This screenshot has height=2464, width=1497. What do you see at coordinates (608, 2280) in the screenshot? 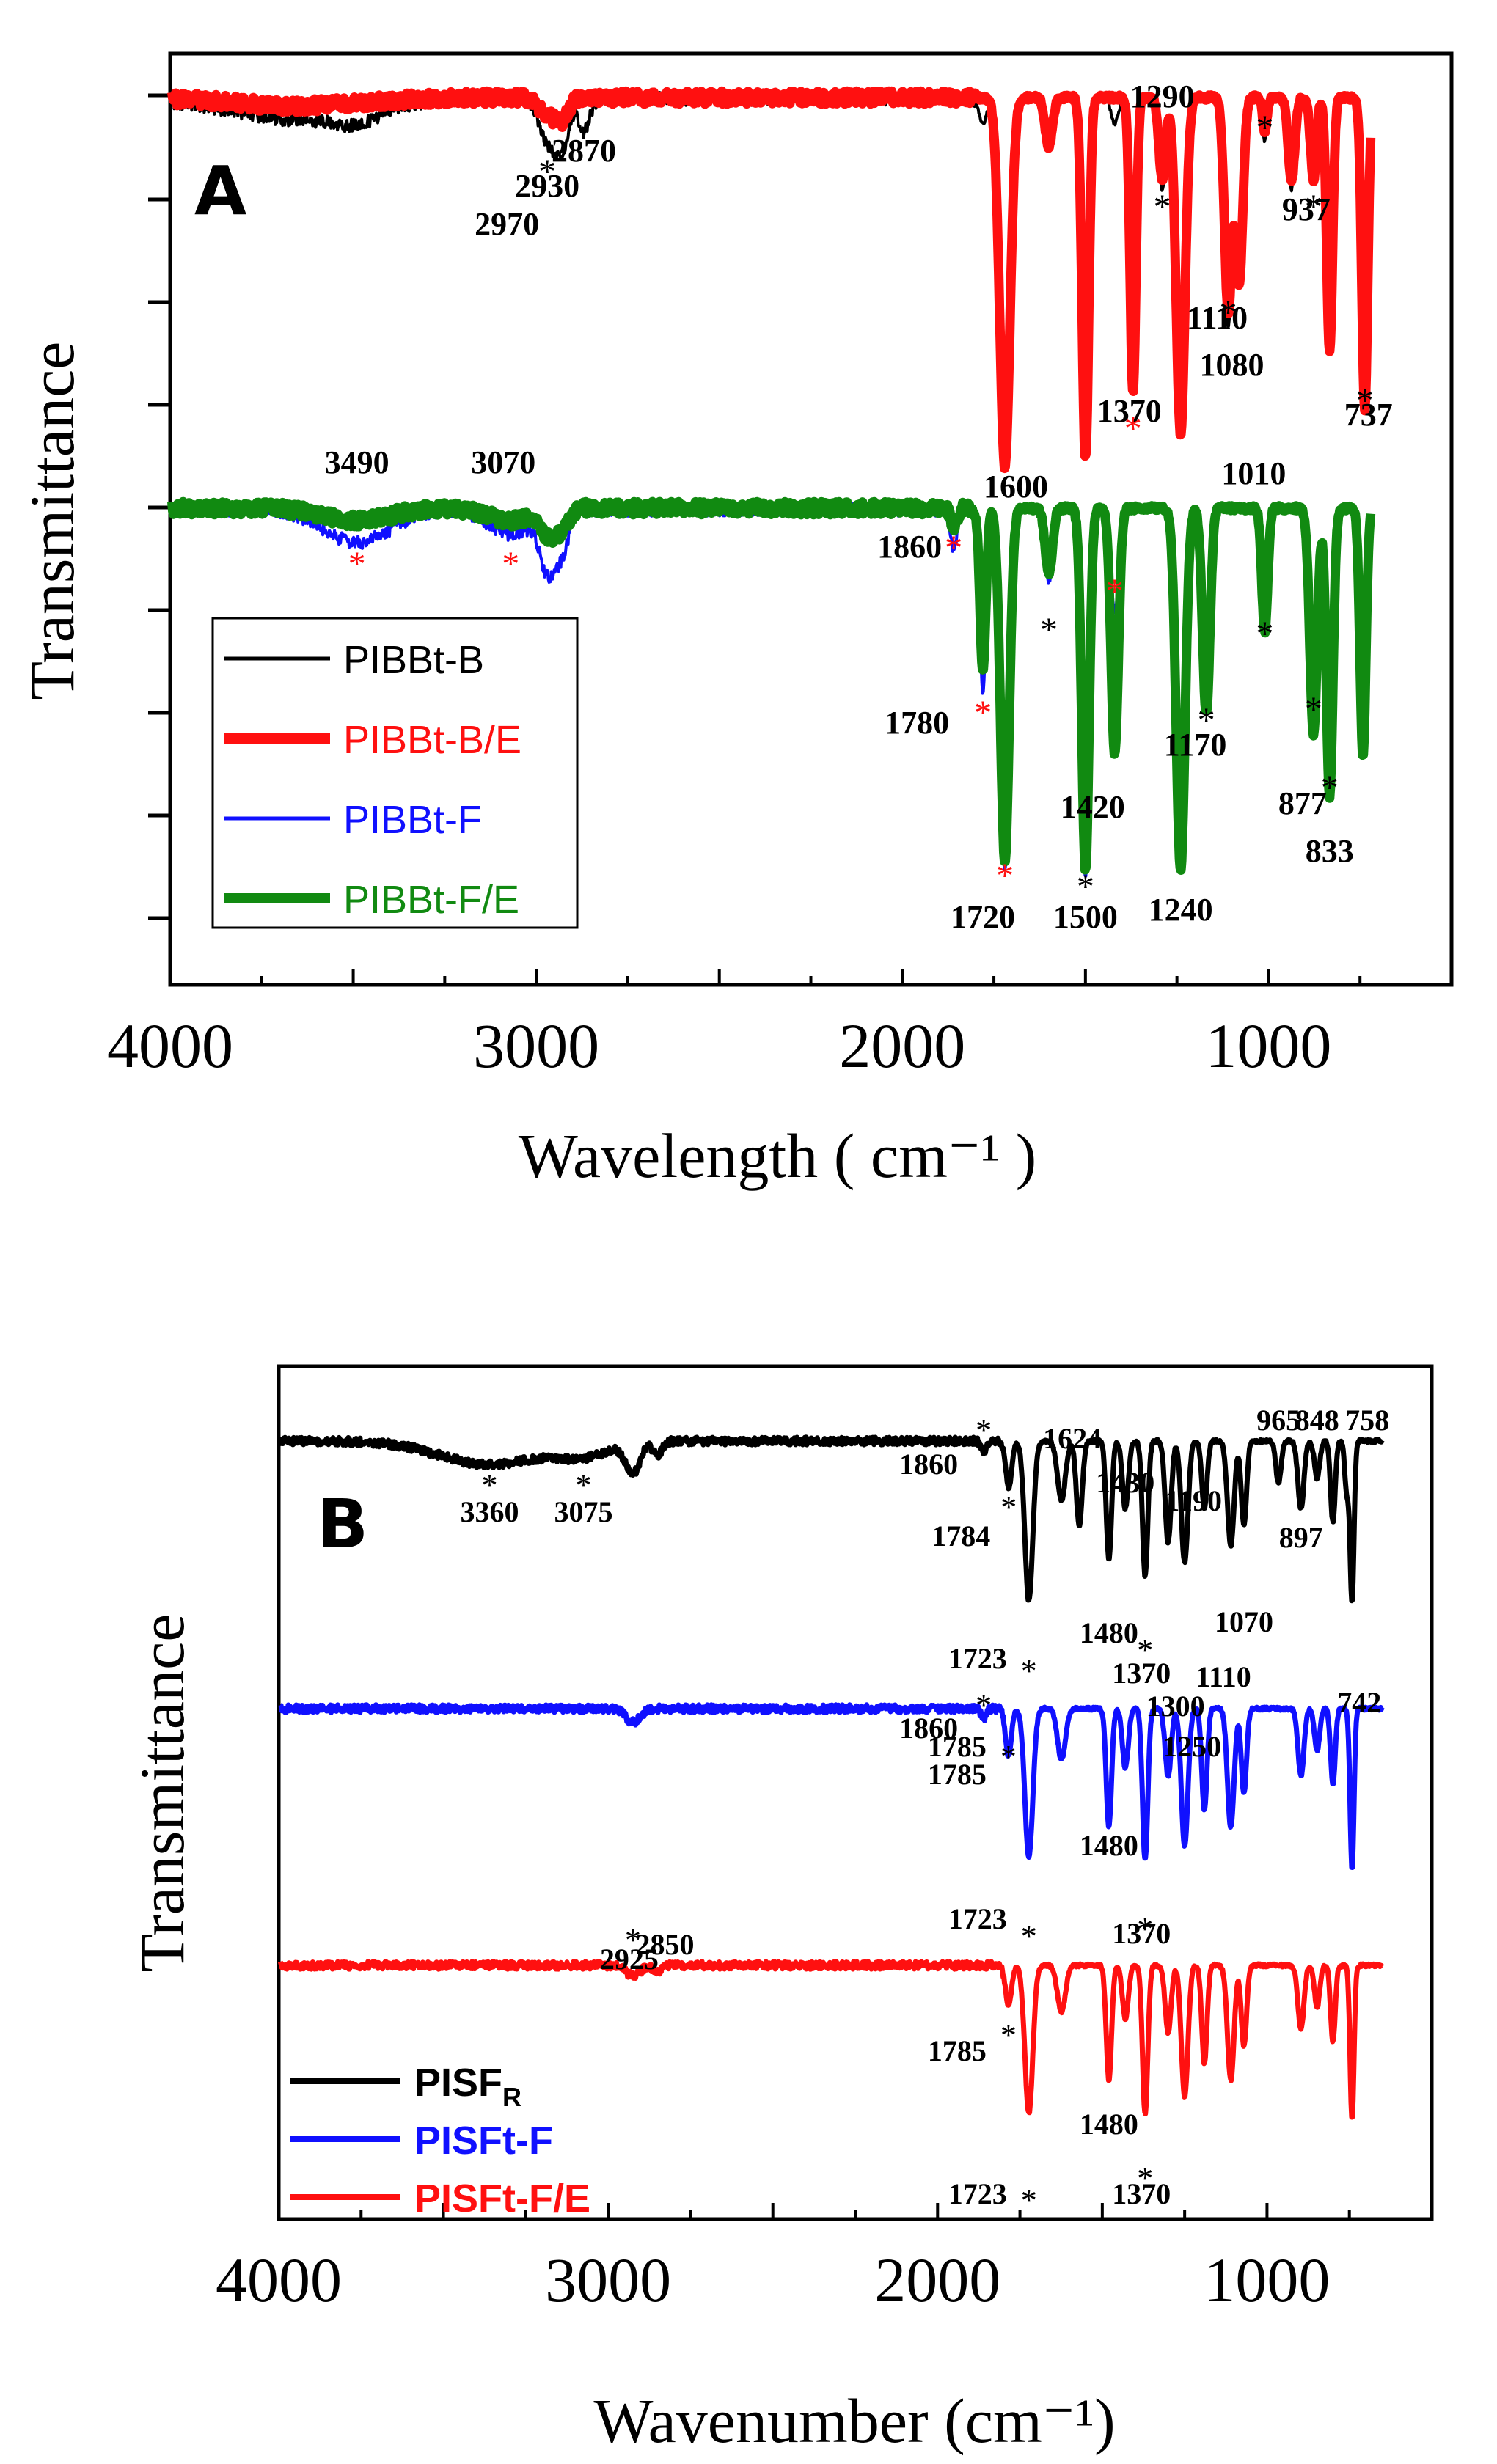
I see `panel-b-x-tick-label: 3000` at bounding box center [608, 2280].